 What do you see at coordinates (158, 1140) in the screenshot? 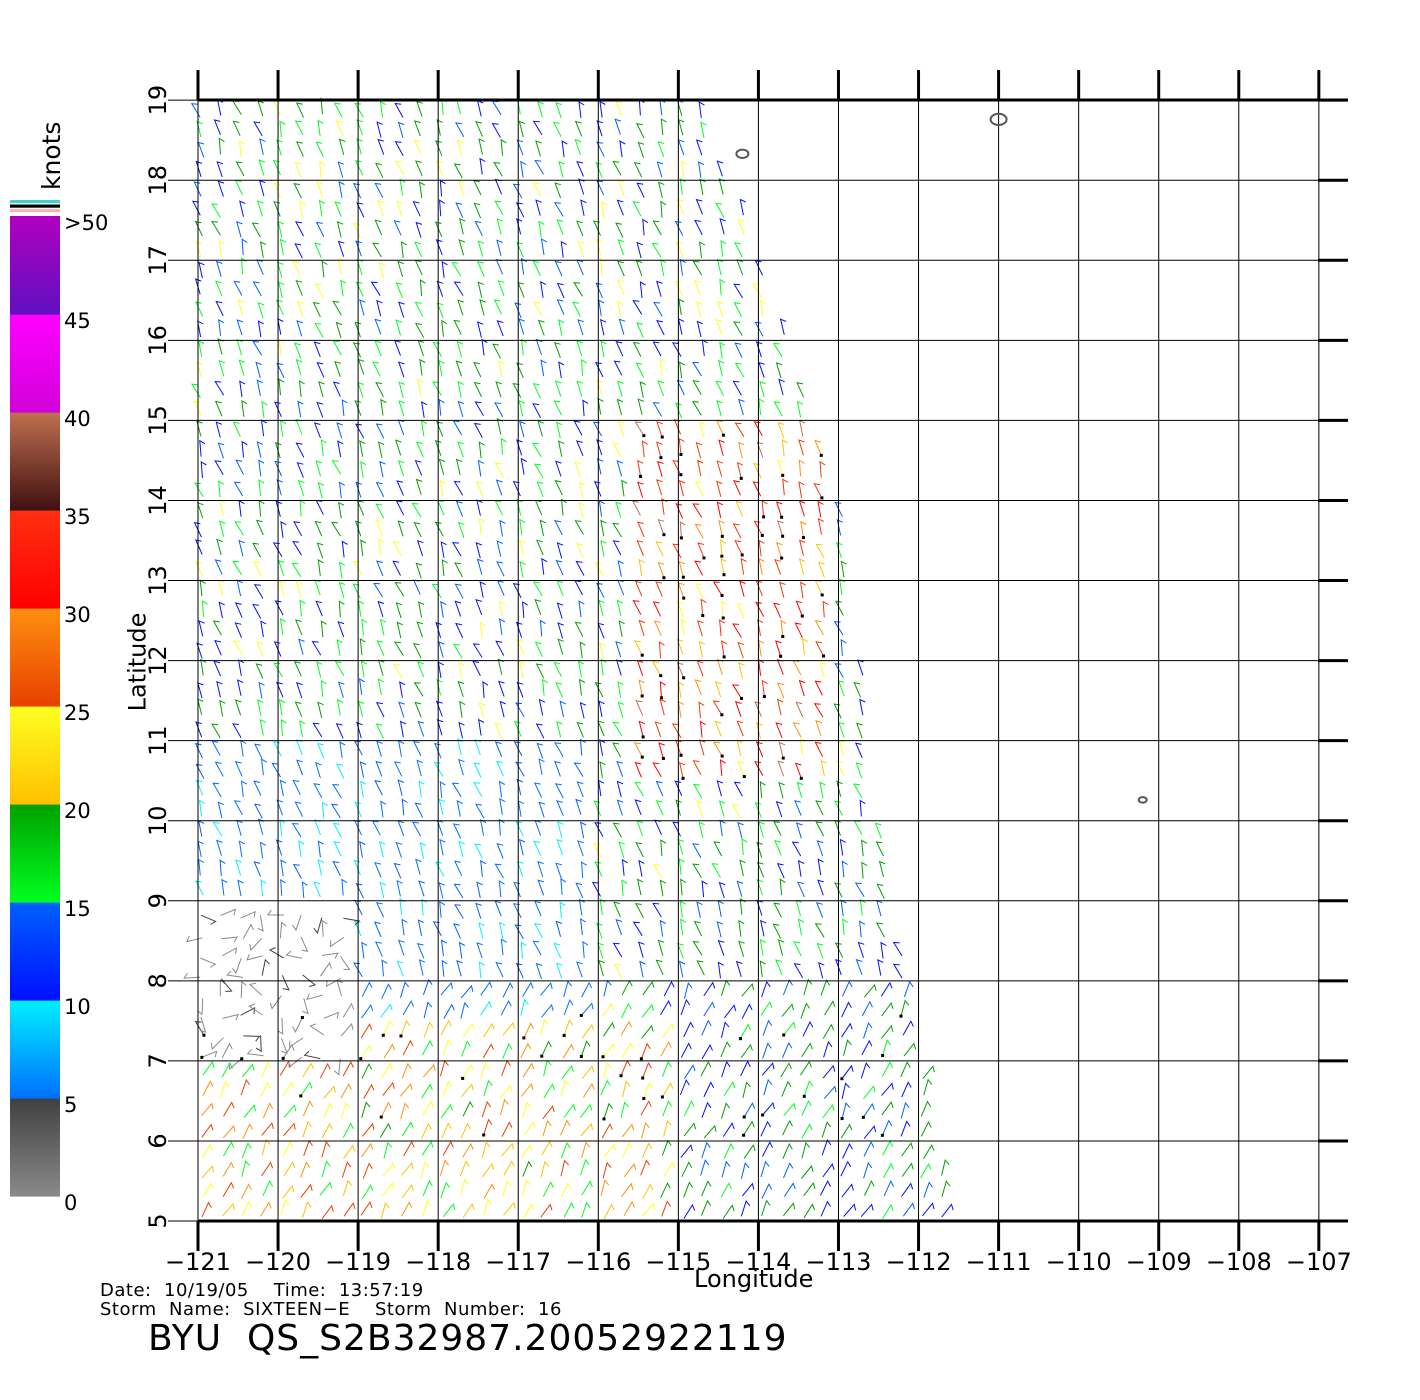
I see `lat-tick-label: 6` at bounding box center [158, 1140].